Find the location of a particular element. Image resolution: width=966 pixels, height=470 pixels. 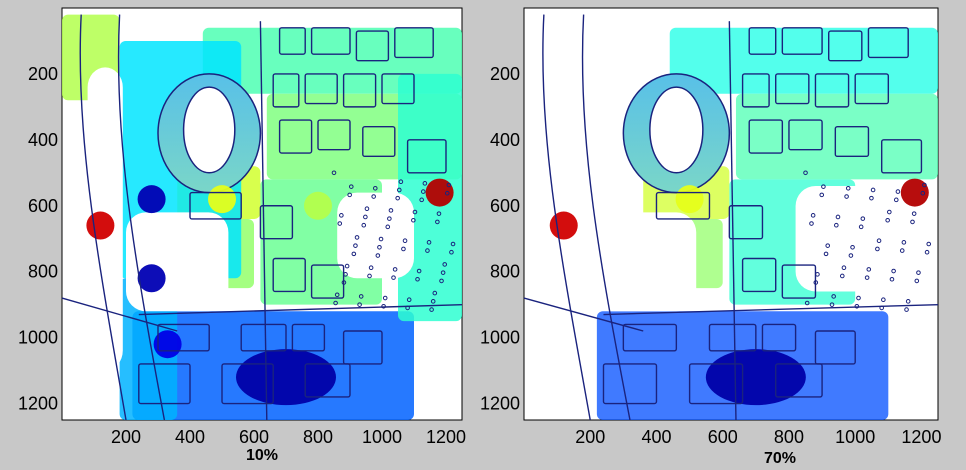

x-tick-label: 1000 is located at coordinates (855, 437).